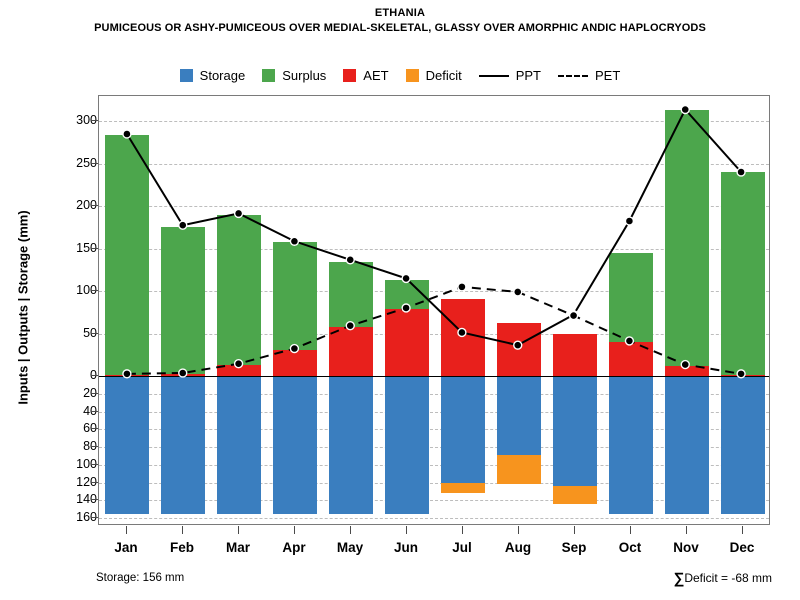 Image resolution: width=800 pixels, height=600 pixels. Describe the element at coordinates (589, 75) in the screenshot. I see `legend-item-pet: PET` at that location.